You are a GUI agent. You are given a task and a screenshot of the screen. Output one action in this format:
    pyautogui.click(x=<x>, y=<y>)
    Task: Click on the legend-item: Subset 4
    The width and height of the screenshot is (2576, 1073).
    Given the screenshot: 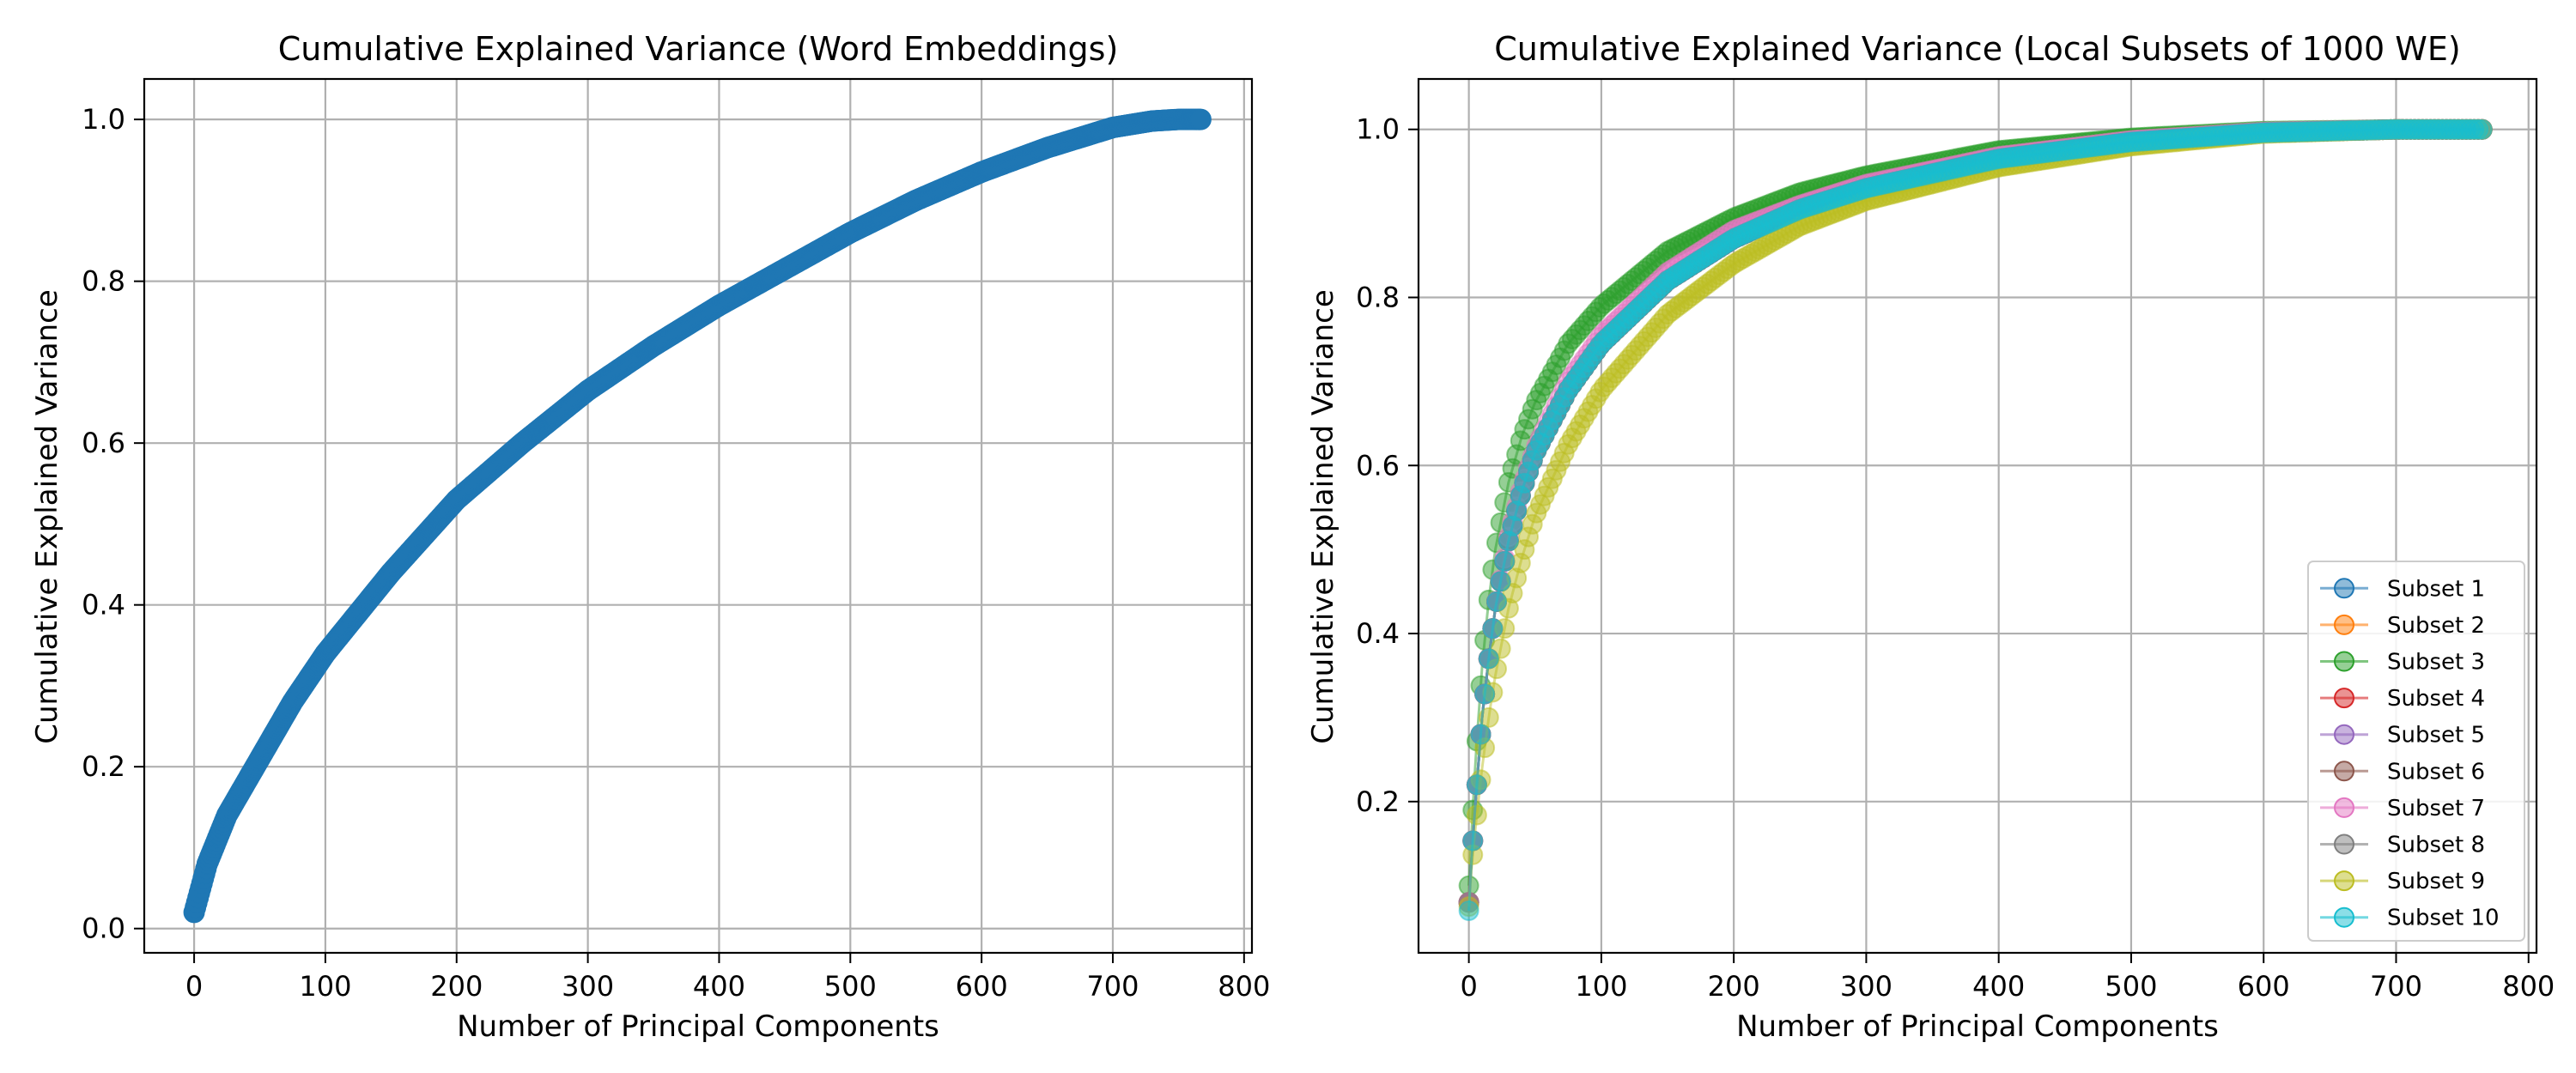 What is the action you would take?
    pyautogui.click(x=2402, y=699)
    